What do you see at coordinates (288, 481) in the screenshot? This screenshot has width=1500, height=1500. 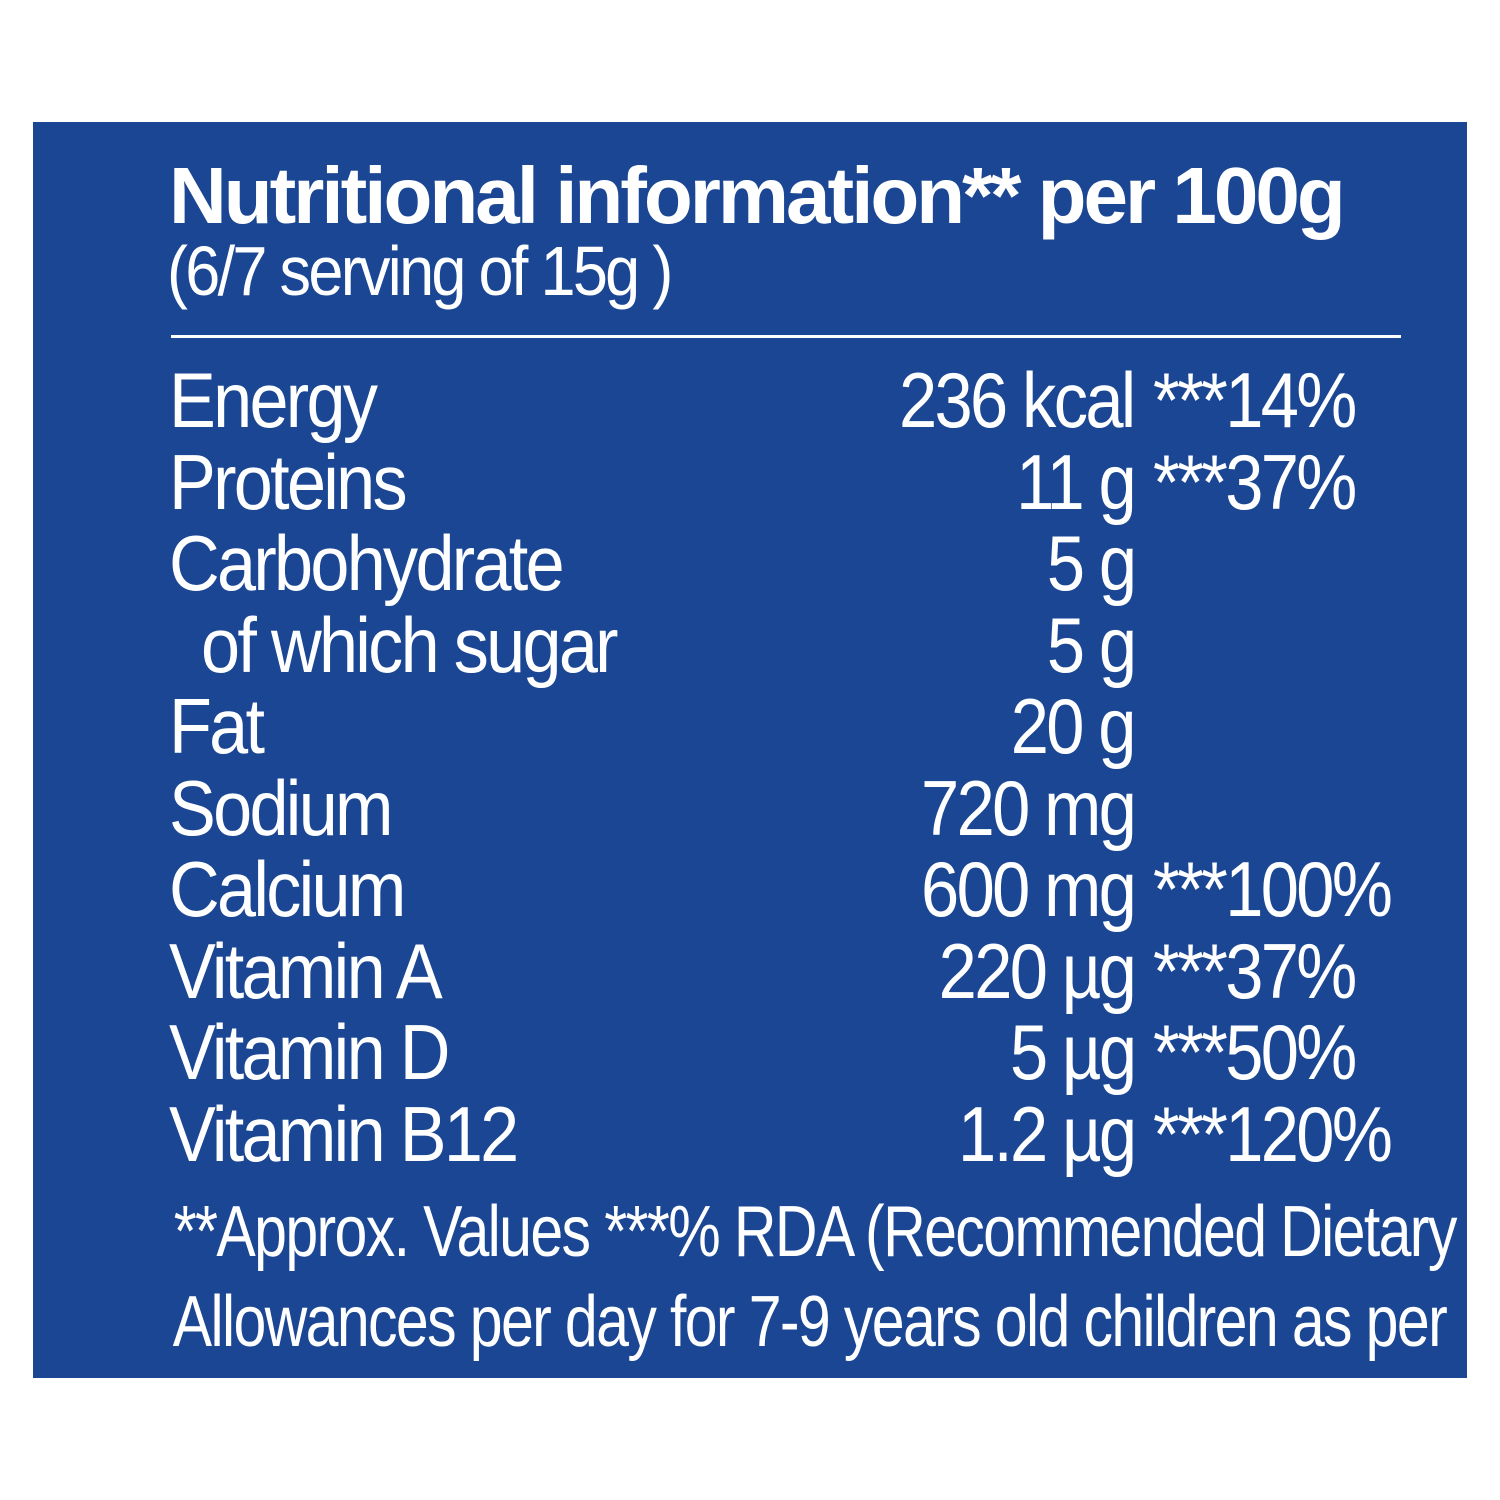 I see `nutrient-name: Proteins` at bounding box center [288, 481].